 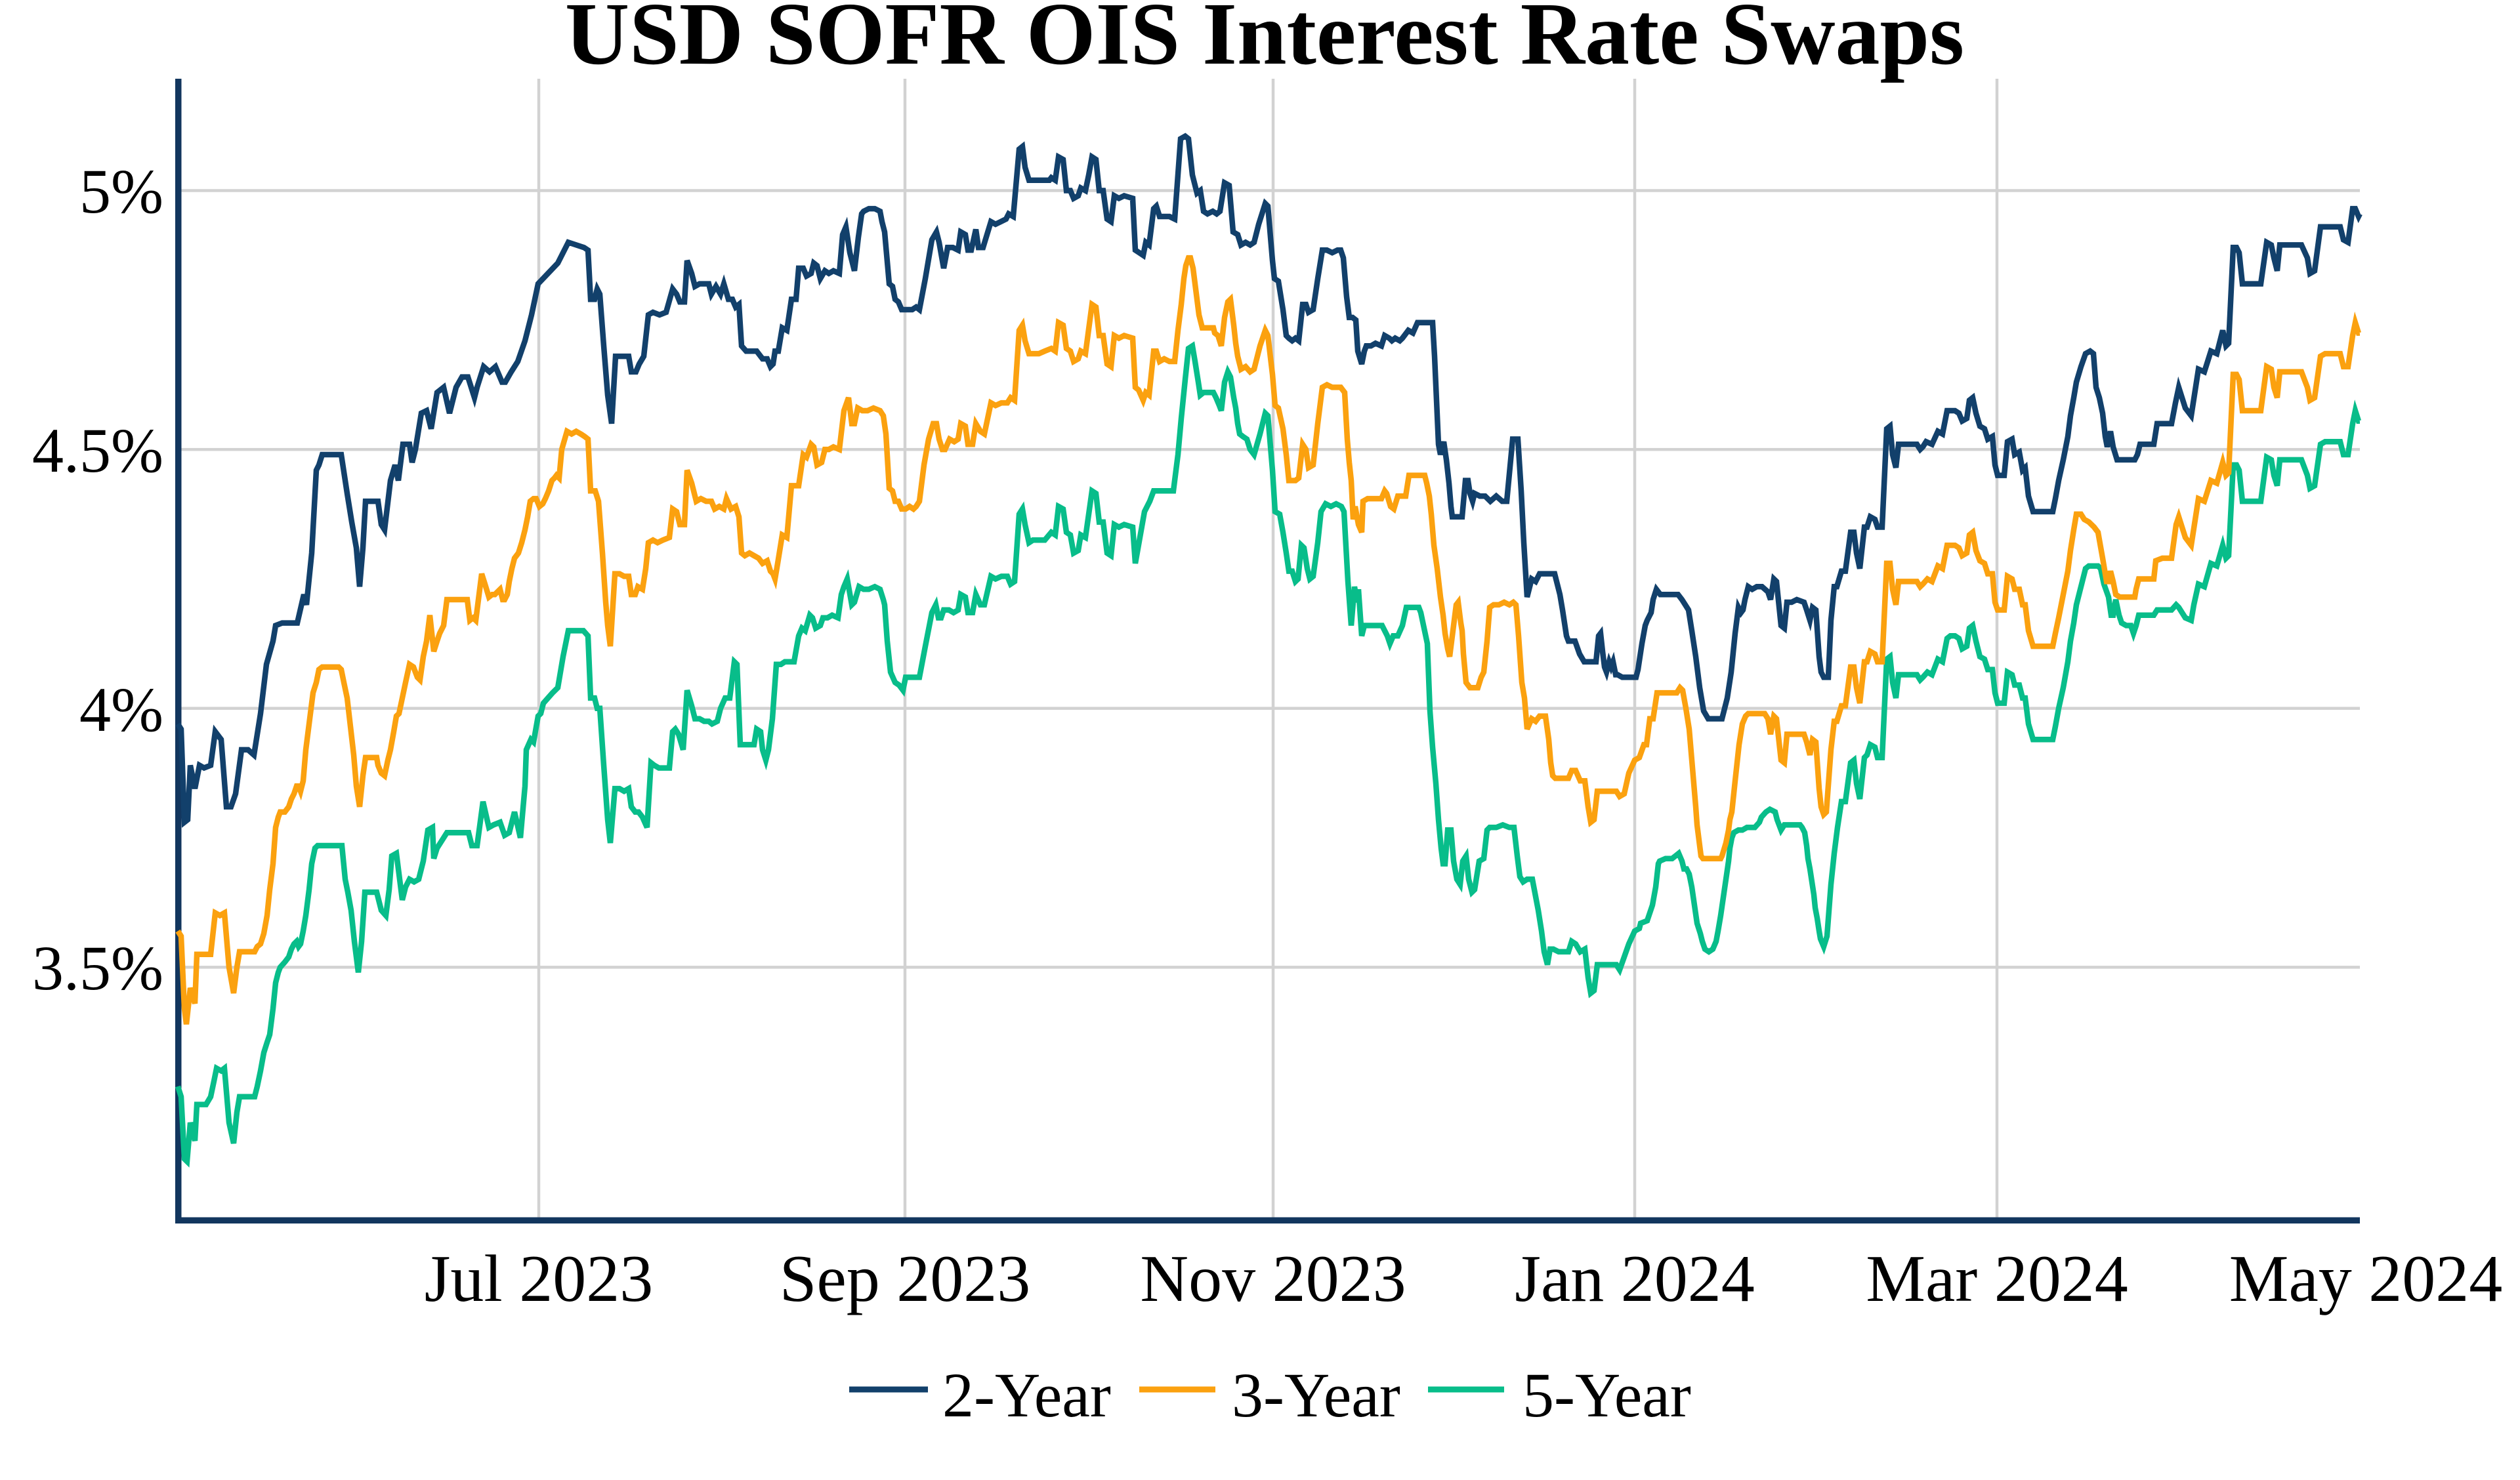 What do you see at coordinates (97, 450) in the screenshot?
I see `svg-text: 4.5%` at bounding box center [97, 450].